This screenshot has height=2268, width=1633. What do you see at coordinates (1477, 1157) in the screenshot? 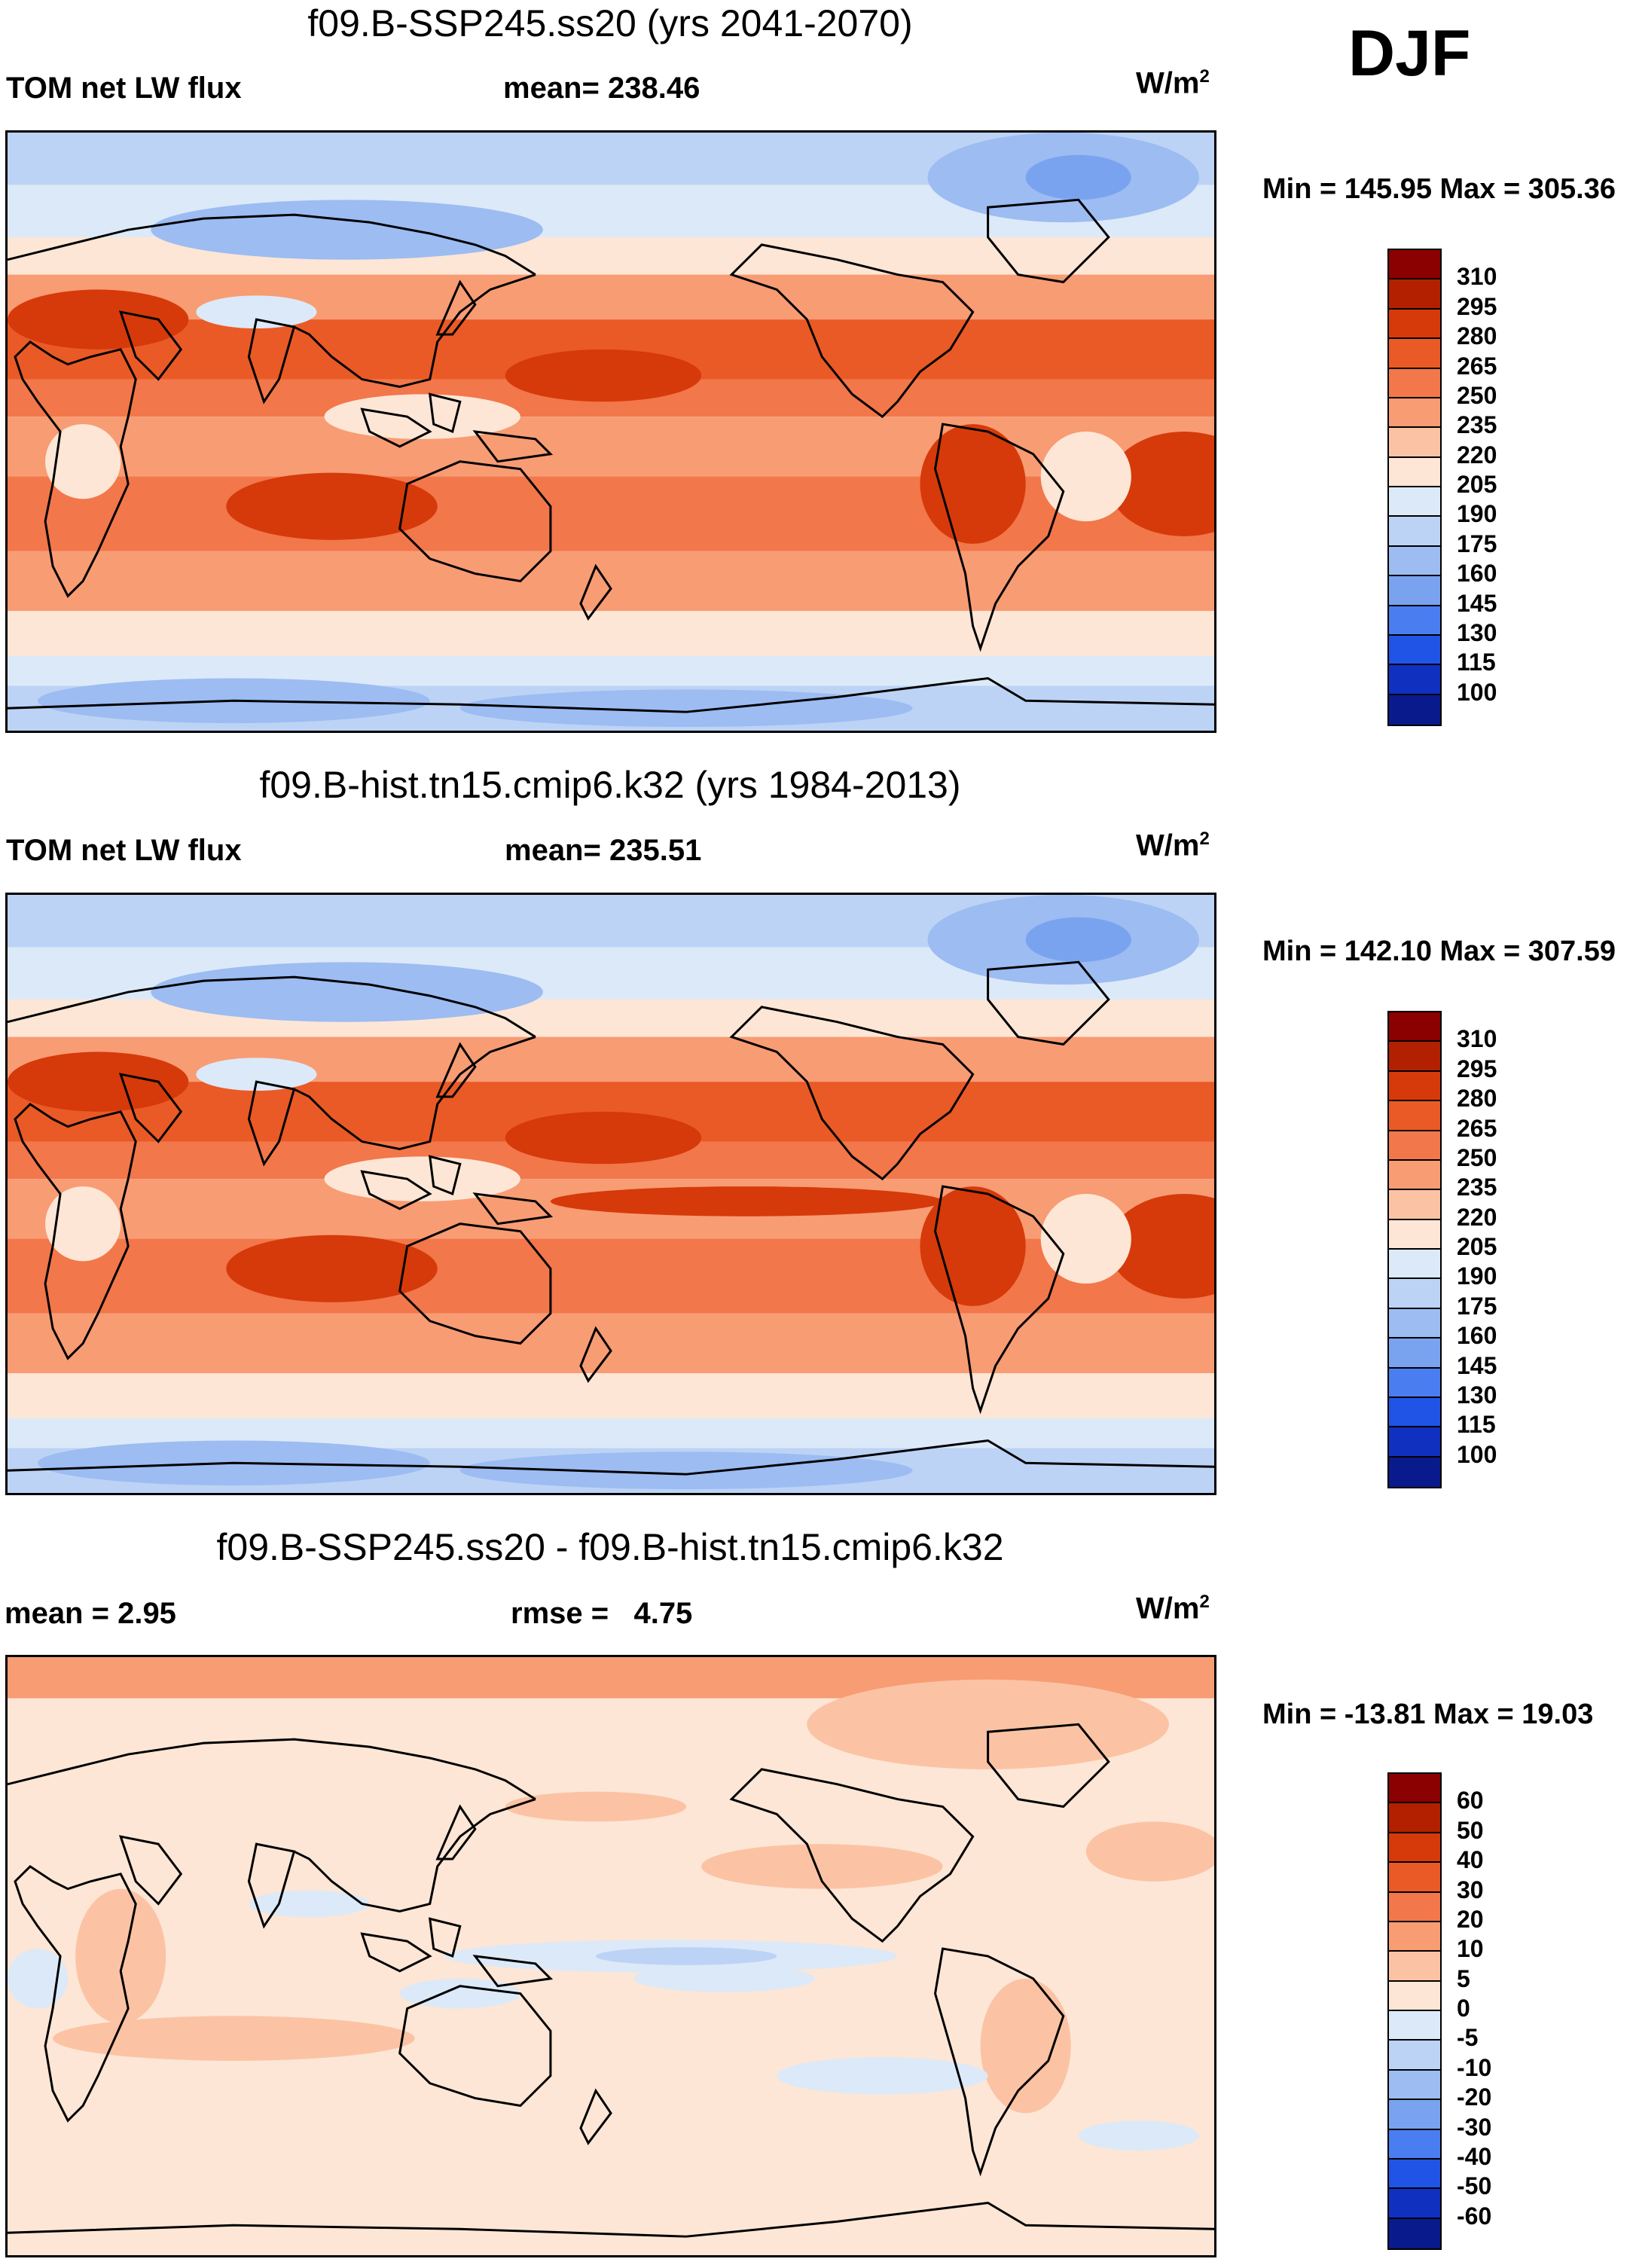
I see `colorbar-label: 250` at bounding box center [1477, 1157].